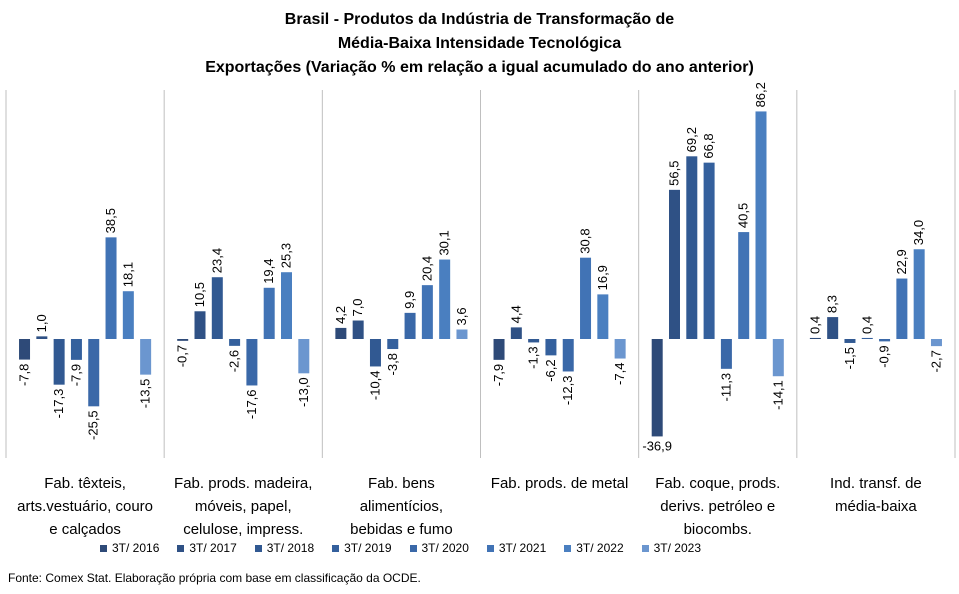  Describe the element at coordinates (357, 307) in the screenshot. I see `data-label: 7,0` at that location.